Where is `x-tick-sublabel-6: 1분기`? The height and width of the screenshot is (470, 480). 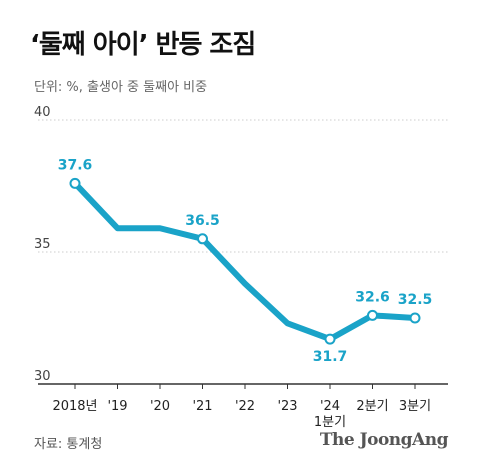 x-tick-sublabel-6: 1분기 is located at coordinates (330, 422).